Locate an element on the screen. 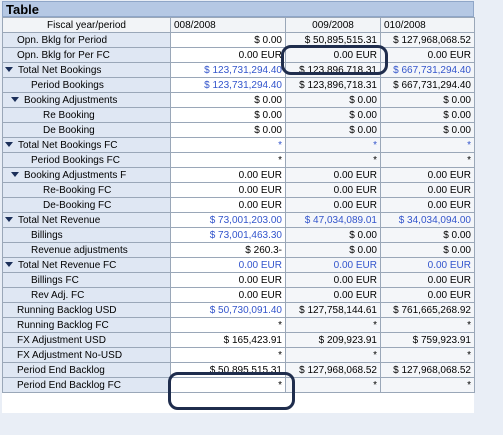 This screenshot has width=503, height=435. value-cell: $ 759,923.91 is located at coordinates (427, 340).